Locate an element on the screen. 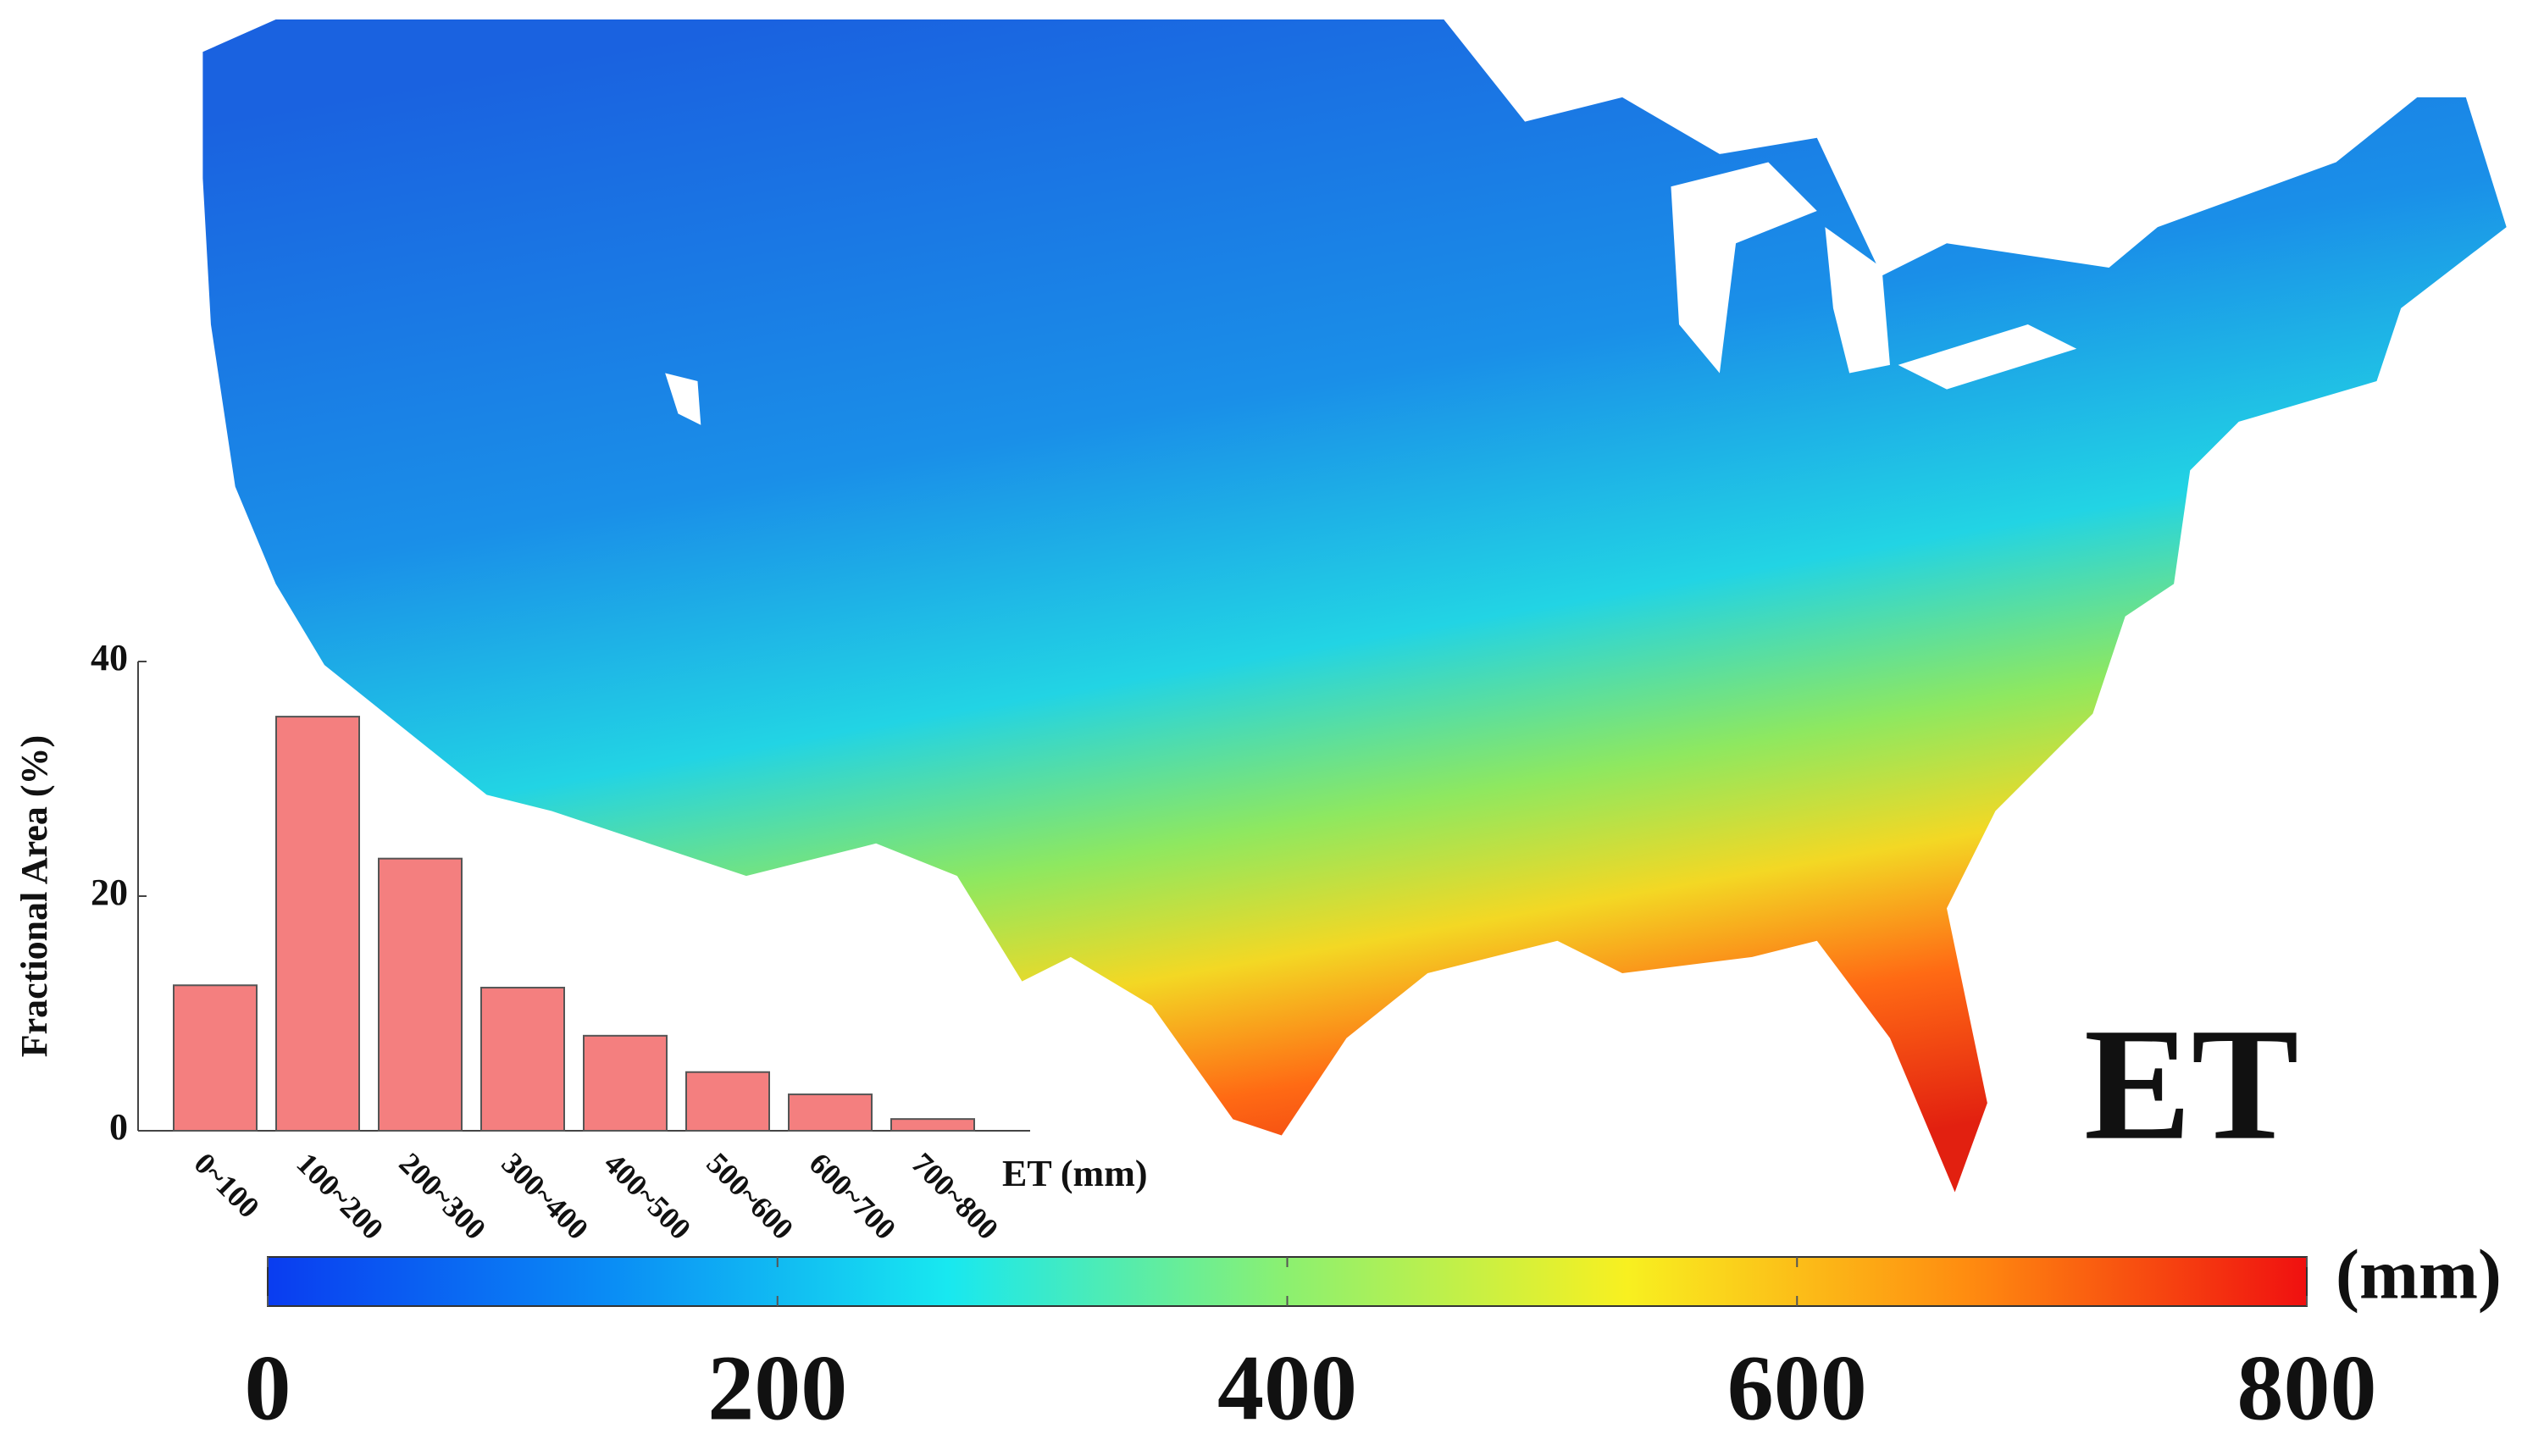 This screenshot has width=2544, height=1456. colorbar-tick-label: 400 is located at coordinates (1287, 1387).